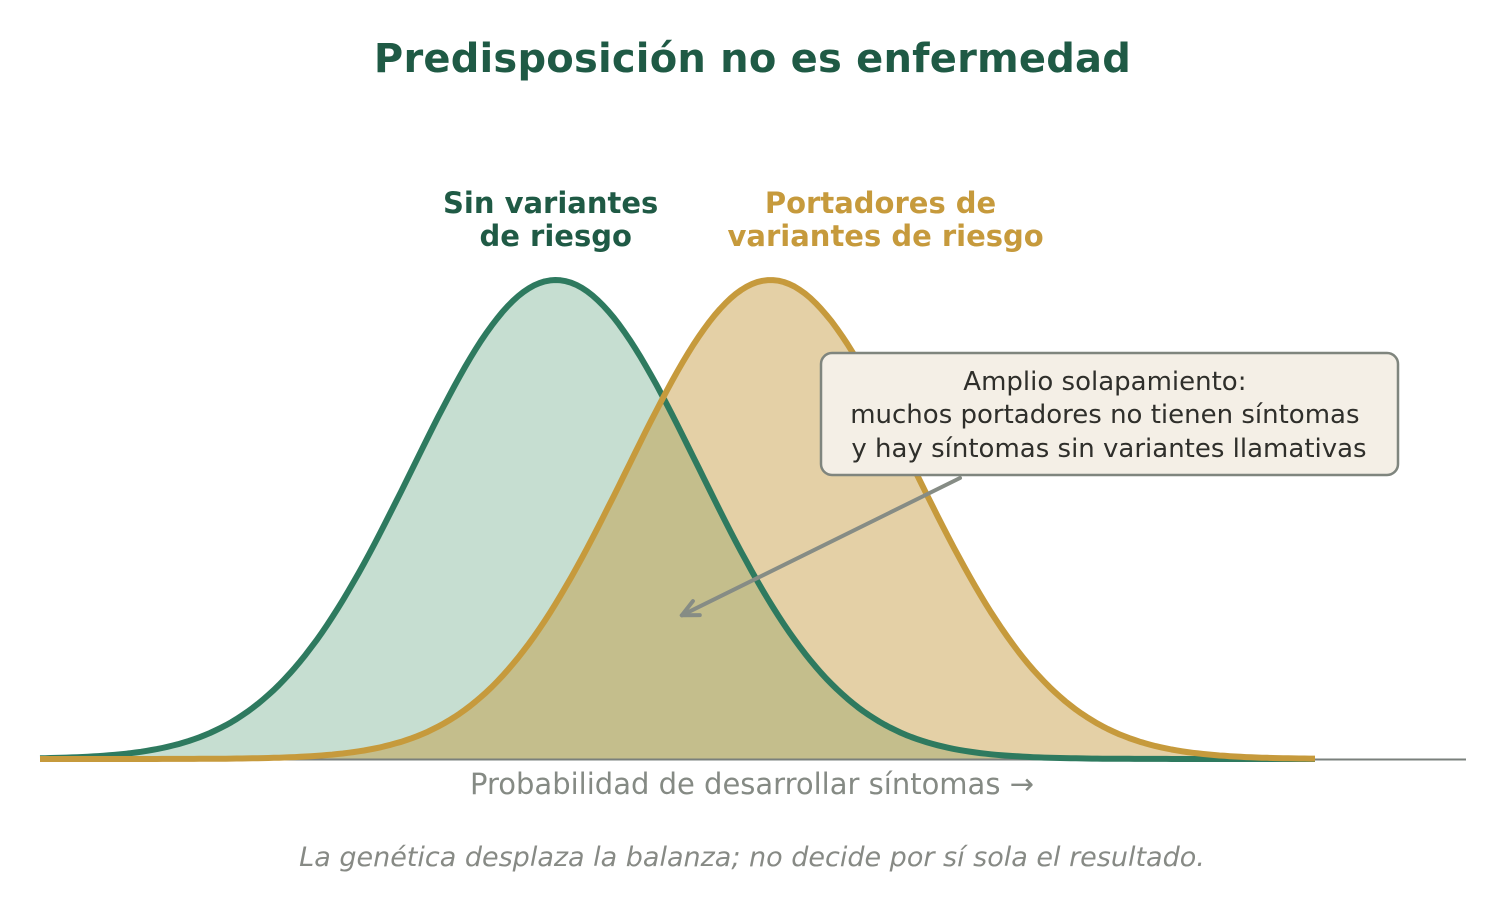 The width and height of the screenshot is (1505, 911). I want to click on series-label-carrier: Portadores de variantes de riesgo, so click(886, 219).